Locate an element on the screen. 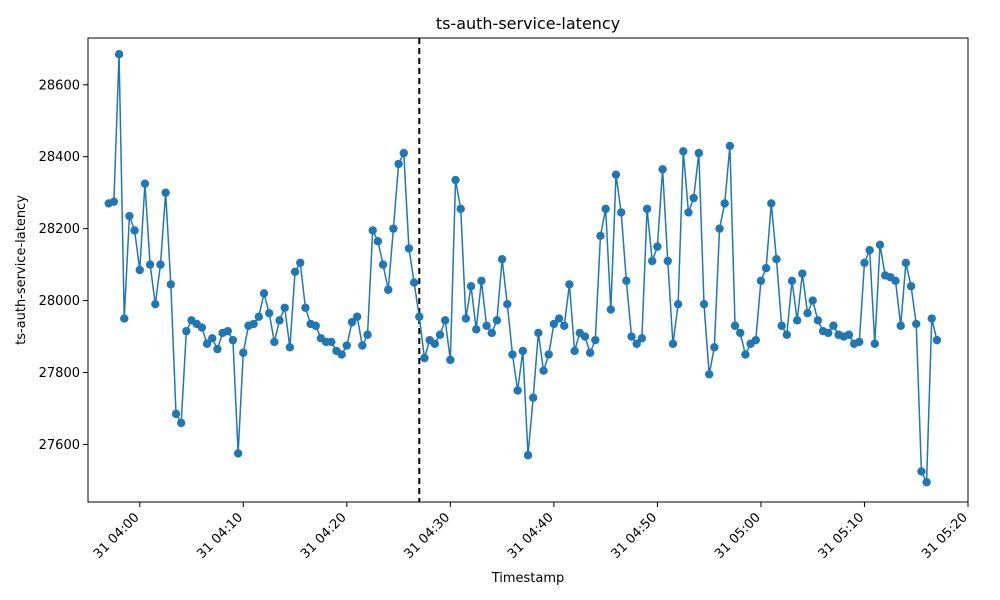 The height and width of the screenshot is (600, 1000). y-axis-label: ts-auth-service-latency is located at coordinates (21, 270).